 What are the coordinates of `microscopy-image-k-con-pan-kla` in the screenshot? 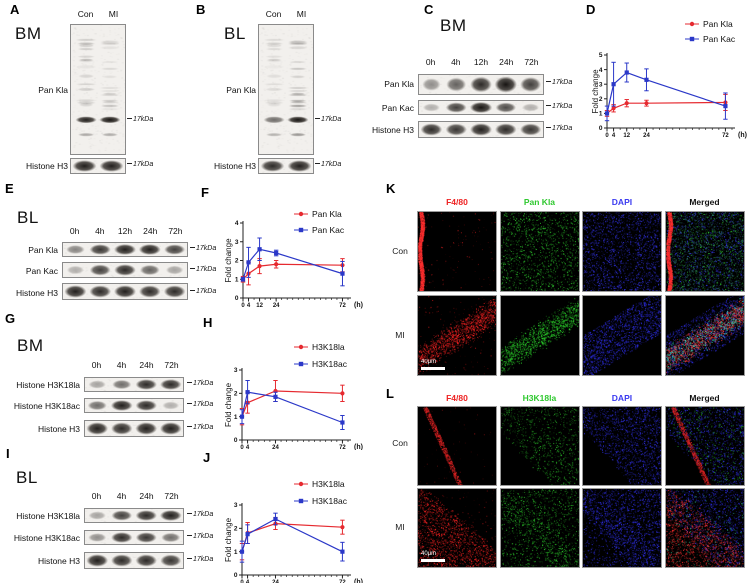 It's located at (540, 251).